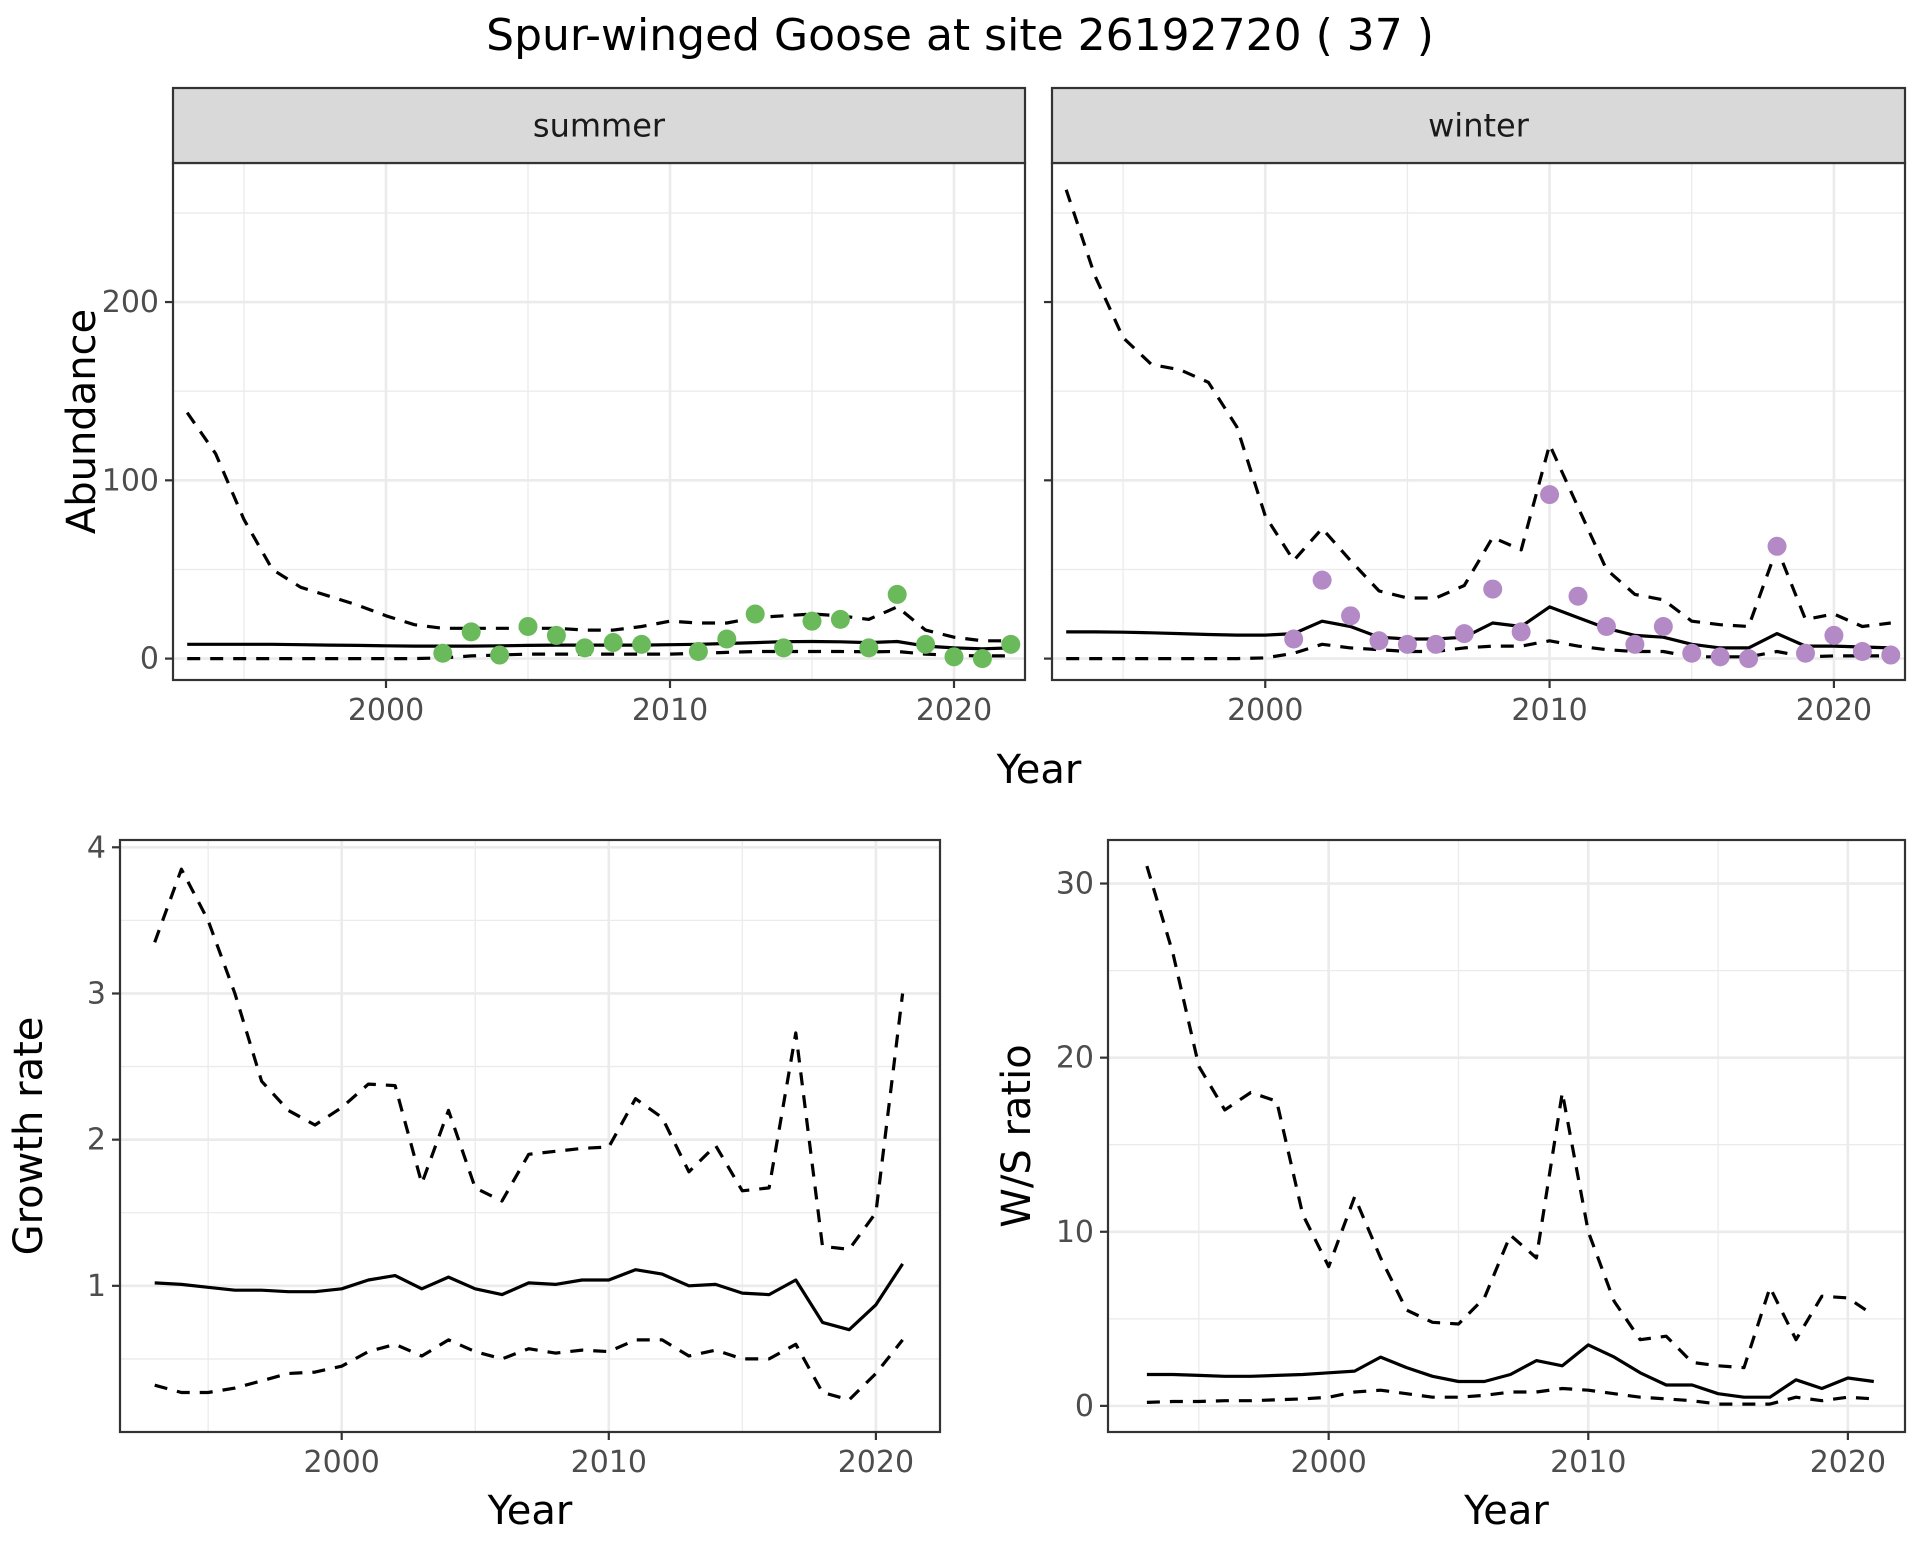  What do you see at coordinates (29, 1136) in the screenshot?
I see `y-axis-title: Growth rate` at bounding box center [29, 1136].